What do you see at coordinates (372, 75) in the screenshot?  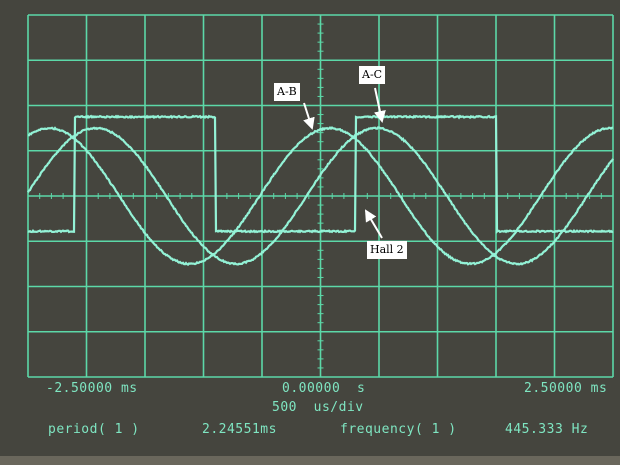 I see `label-a-c: A-C` at bounding box center [372, 75].